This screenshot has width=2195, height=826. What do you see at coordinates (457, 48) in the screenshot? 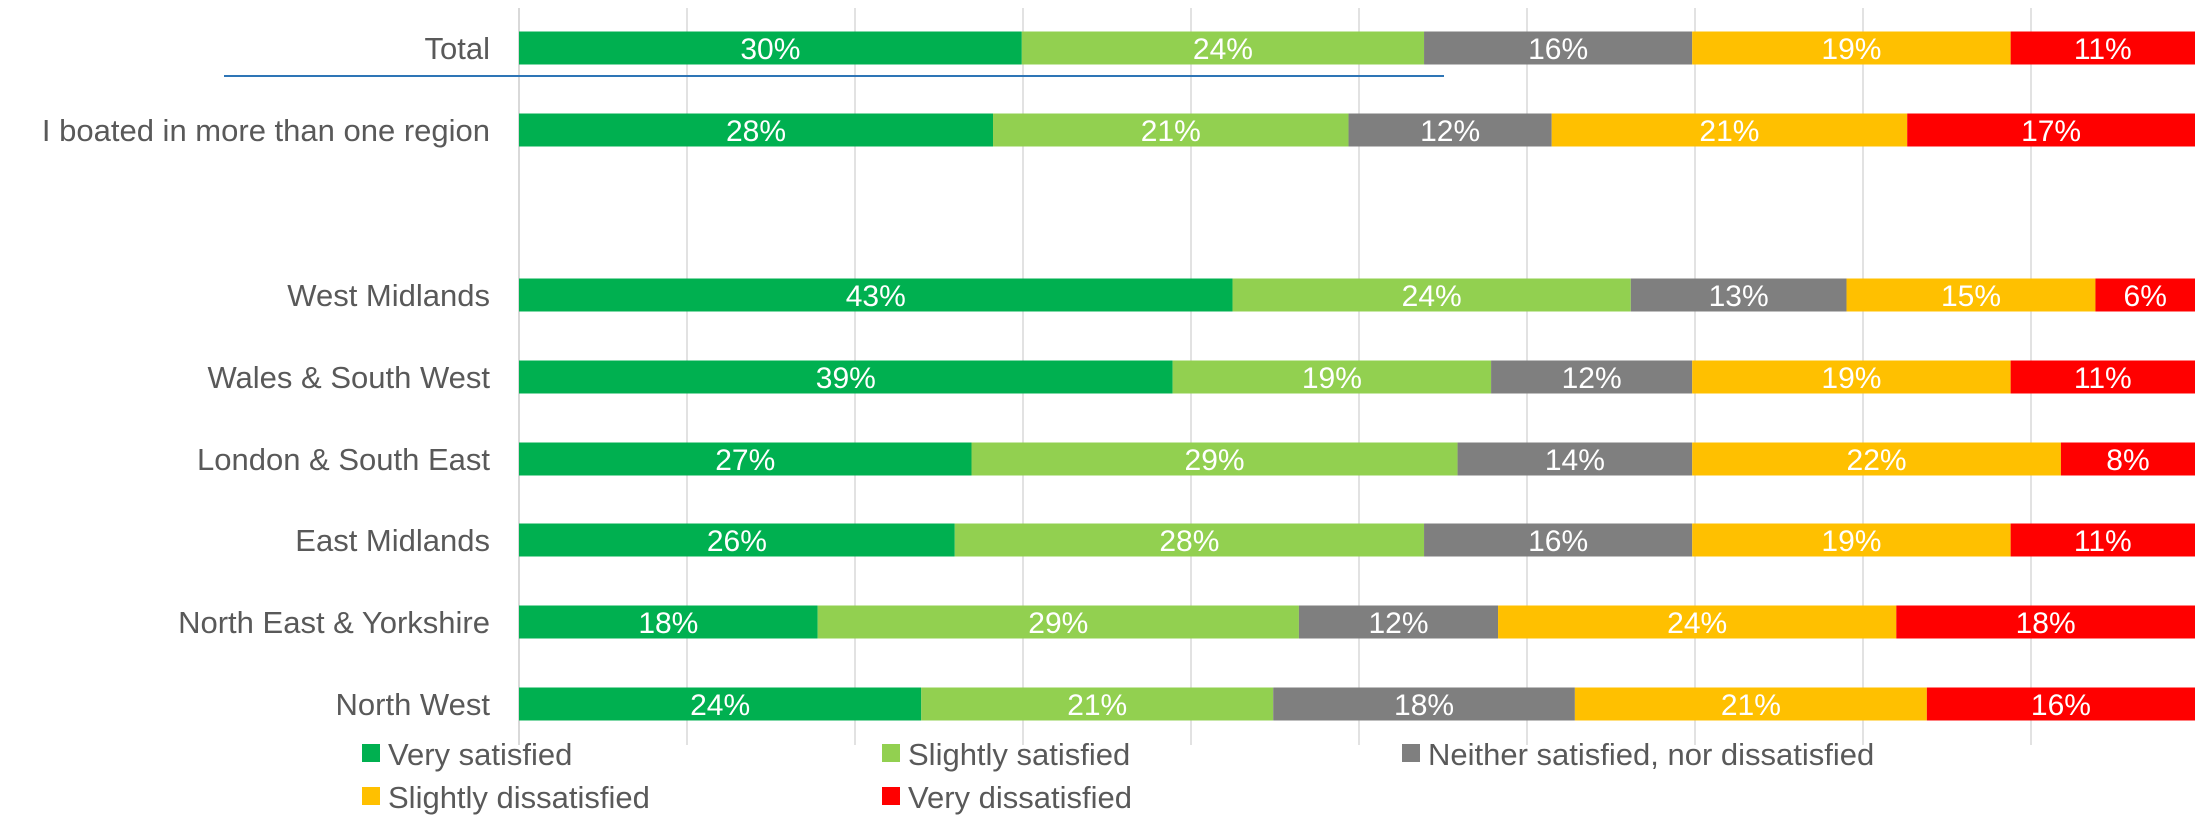
I see `category-label: Total` at bounding box center [457, 48].